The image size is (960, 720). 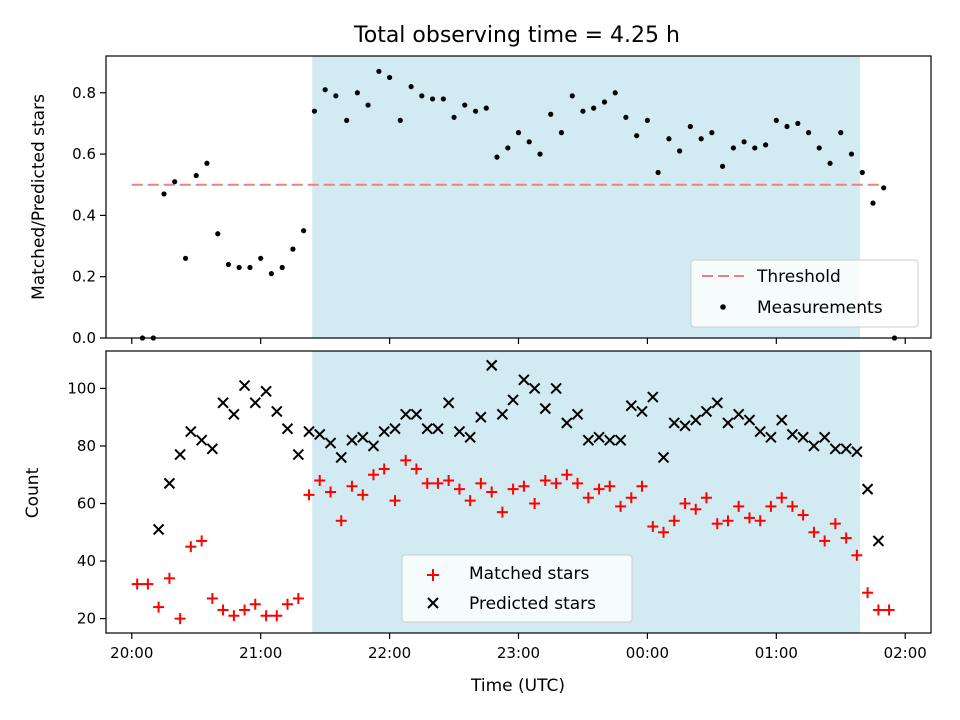 What do you see at coordinates (84, 277) in the screenshot?
I see `y-tick-label: 0.2` at bounding box center [84, 277].